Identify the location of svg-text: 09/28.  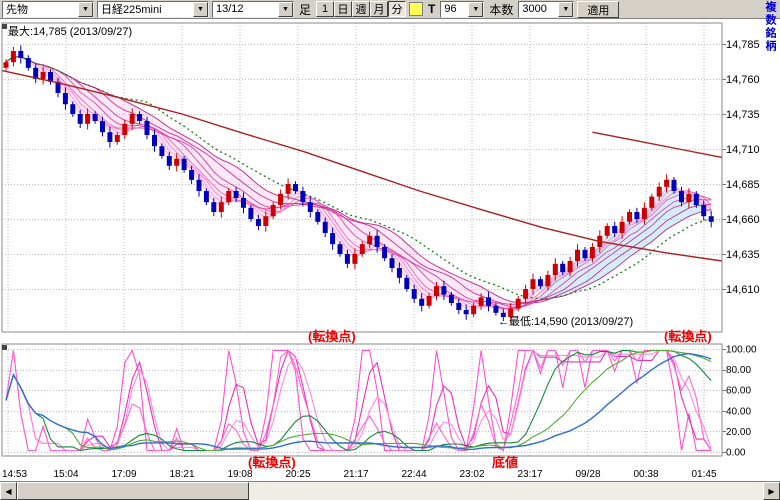
(587, 474).